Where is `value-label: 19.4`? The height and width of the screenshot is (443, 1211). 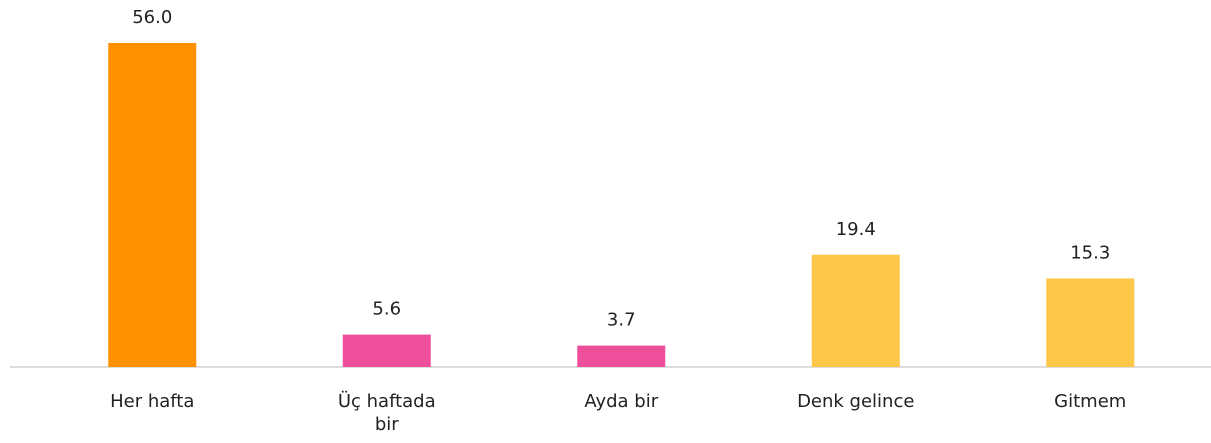 value-label: 19.4 is located at coordinates (856, 229).